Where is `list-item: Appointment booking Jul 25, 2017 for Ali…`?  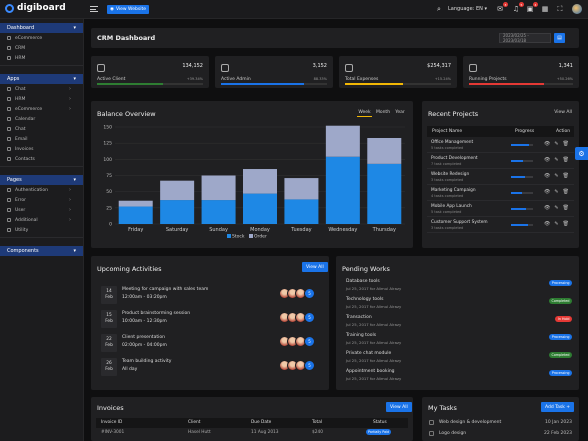
list-item: Appointment booking Jul 25, 2017 for Ali… is located at coordinates (459, 376).